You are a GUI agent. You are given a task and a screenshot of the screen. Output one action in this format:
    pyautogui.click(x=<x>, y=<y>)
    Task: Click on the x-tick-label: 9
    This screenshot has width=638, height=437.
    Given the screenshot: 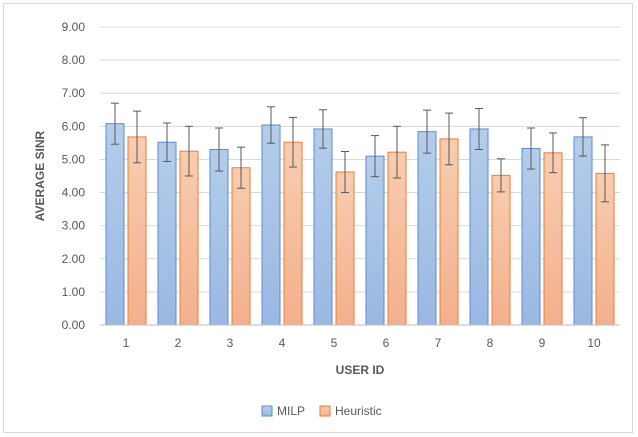 What is the action you would take?
    pyautogui.click(x=542, y=343)
    